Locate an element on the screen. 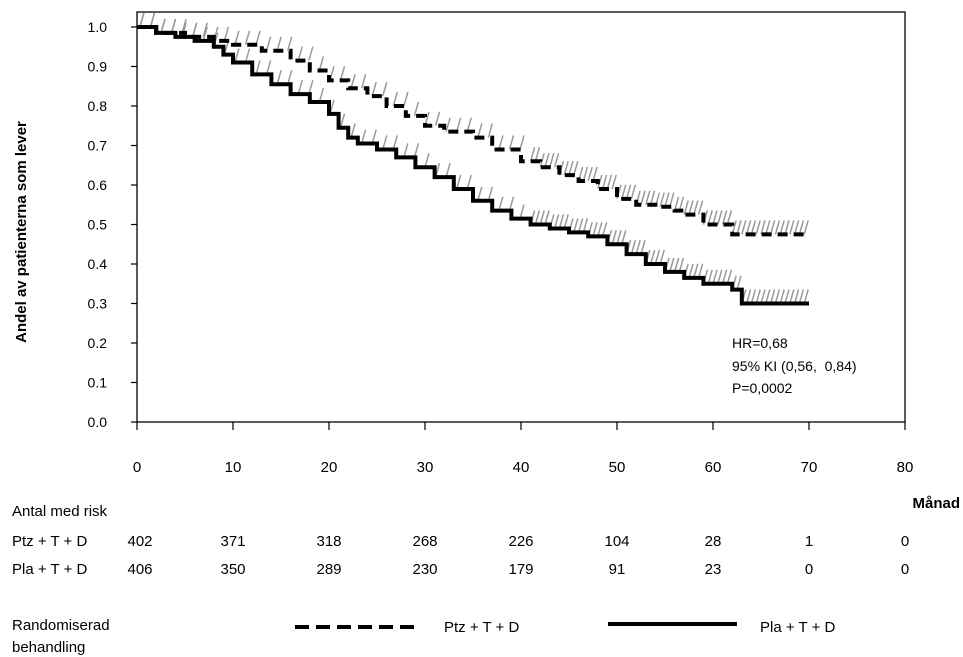 The height and width of the screenshot is (657, 963). risk-value: 226 is located at coordinates (520, 541).